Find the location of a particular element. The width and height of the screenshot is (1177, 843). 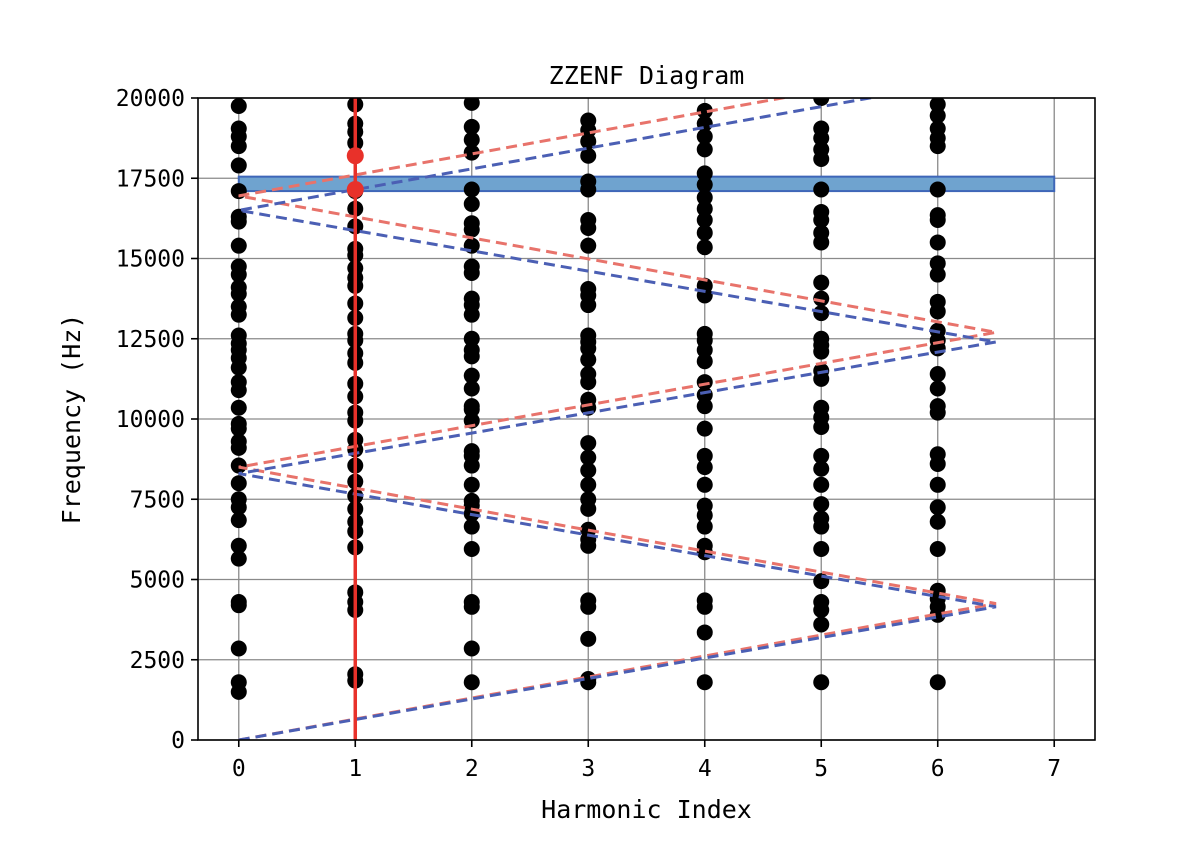

y-tick-label: 15000 is located at coordinates (150, 260).